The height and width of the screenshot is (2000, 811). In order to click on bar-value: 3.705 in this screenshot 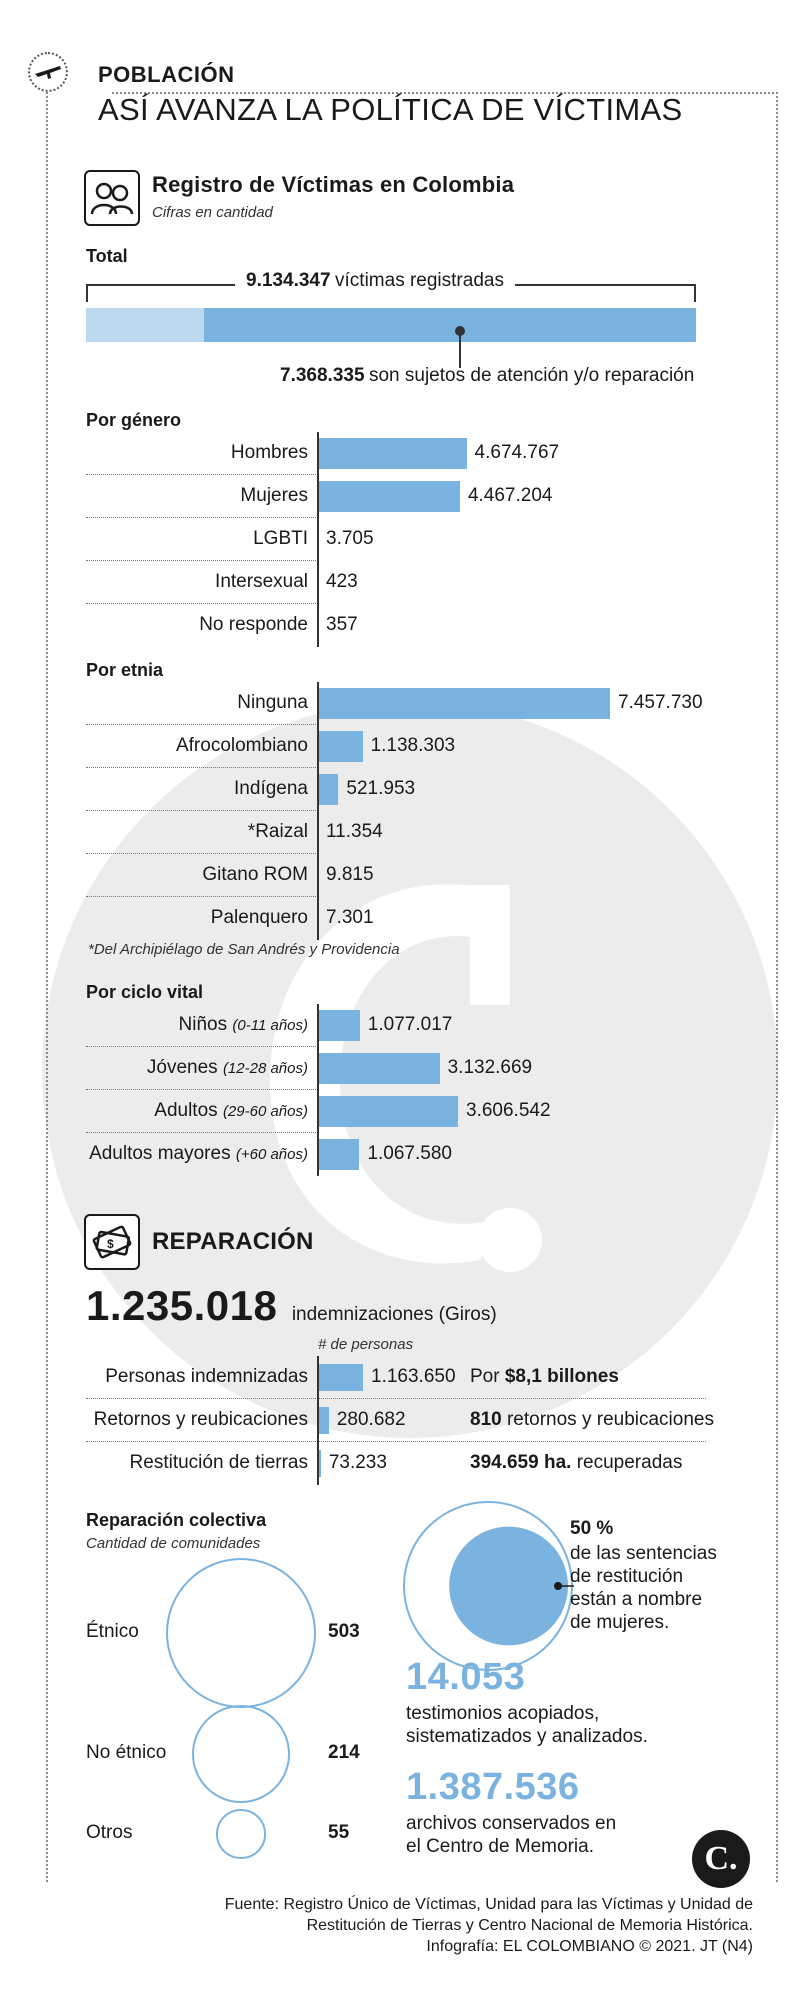, I will do `click(350, 538)`.